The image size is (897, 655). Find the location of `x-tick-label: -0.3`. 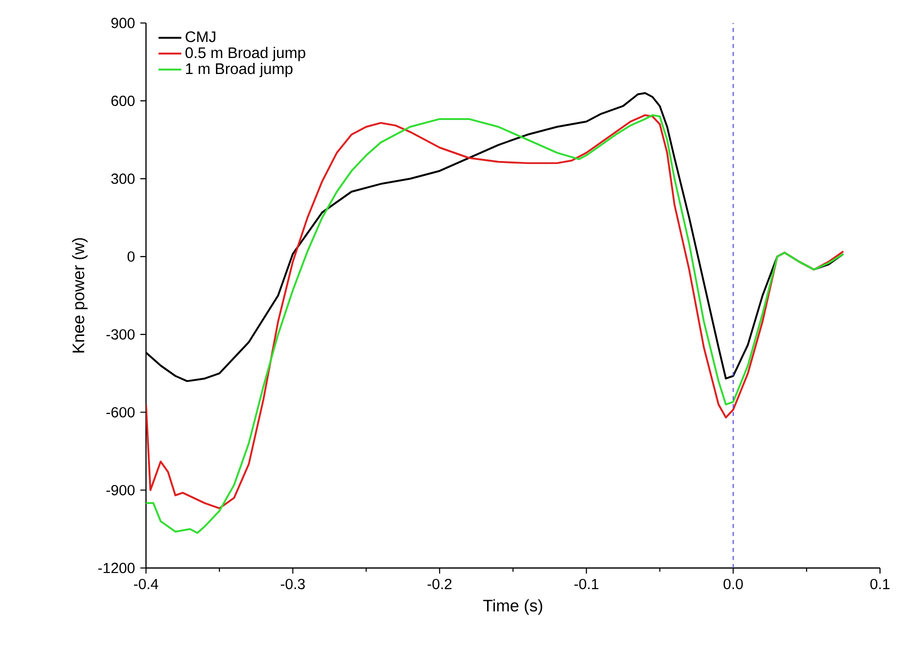

x-tick-label: -0.3 is located at coordinates (292, 584).